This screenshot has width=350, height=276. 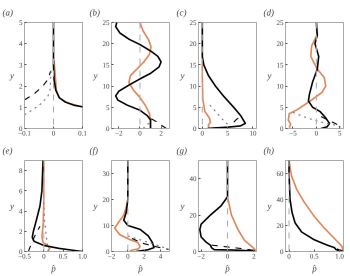 I want to click on chart-title: (g), so click(x=181, y=151).